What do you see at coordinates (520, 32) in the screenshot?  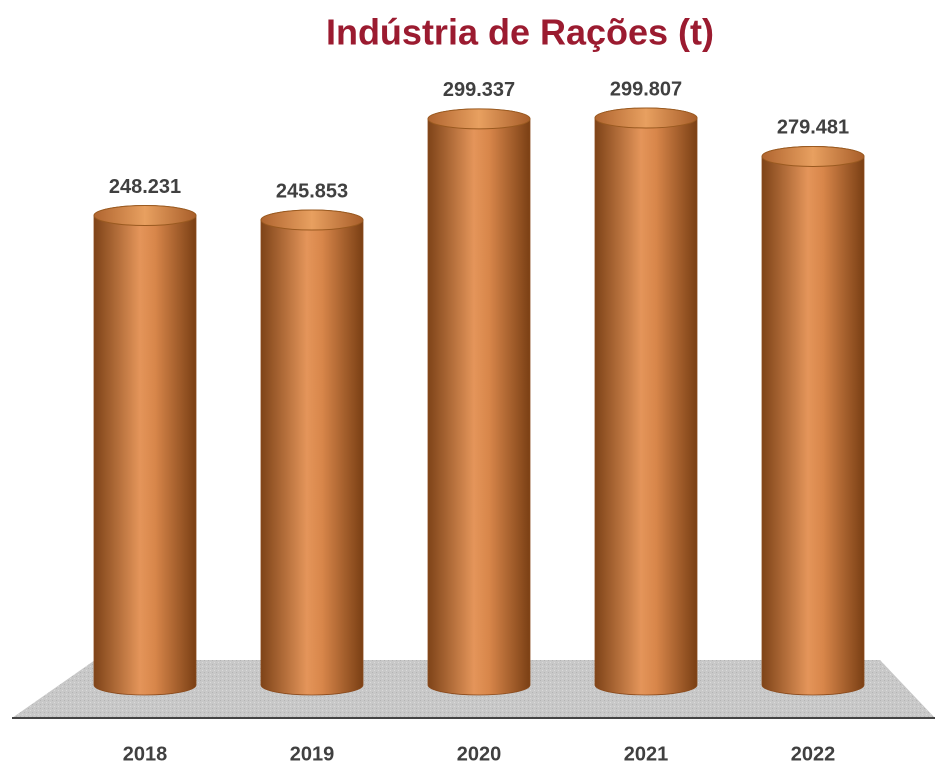 I see `chart-title: Indústria de Rações (t)` at bounding box center [520, 32].